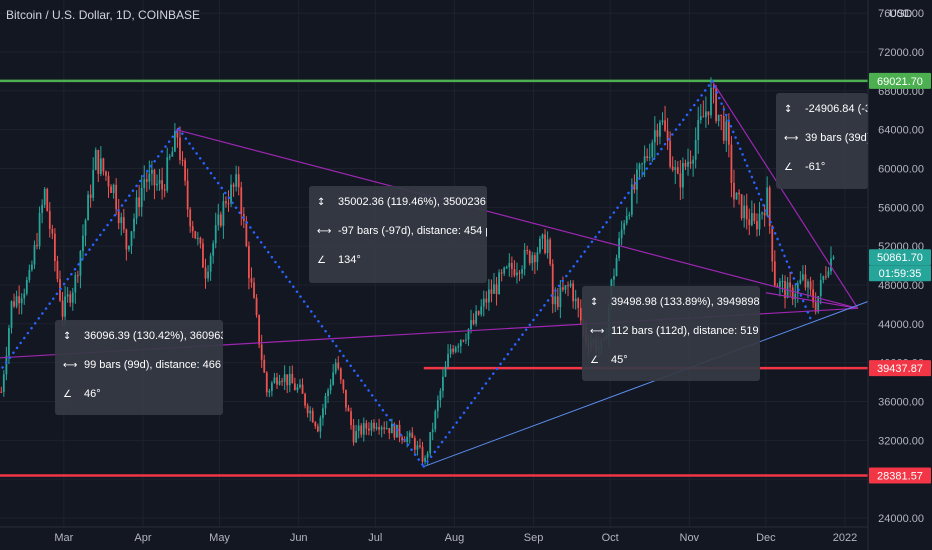 This screenshot has width=932, height=550. What do you see at coordinates (455, 538) in the screenshot?
I see `time-axis-label: Aug` at bounding box center [455, 538].